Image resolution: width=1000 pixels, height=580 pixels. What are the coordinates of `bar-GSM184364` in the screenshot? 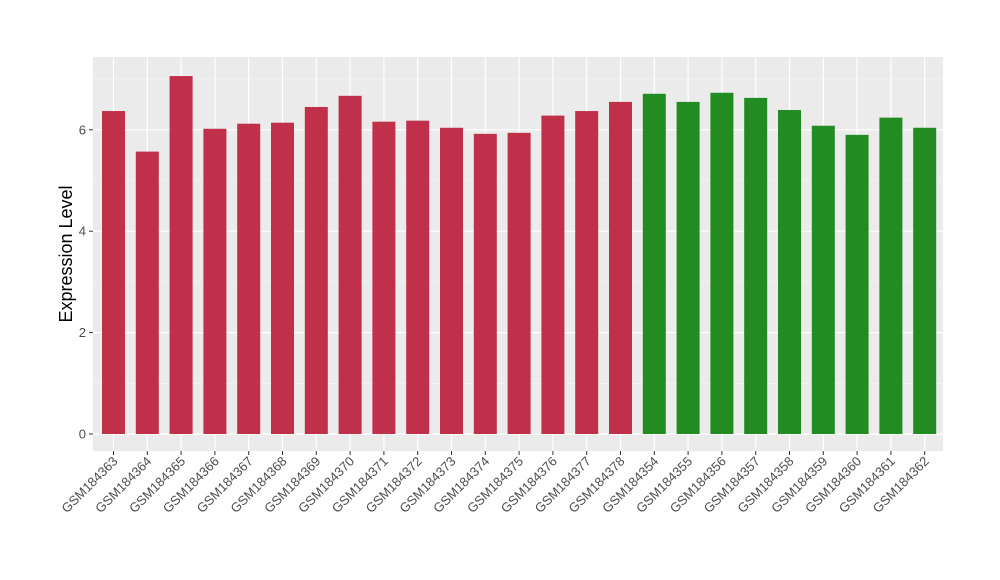 It's located at (147, 292).